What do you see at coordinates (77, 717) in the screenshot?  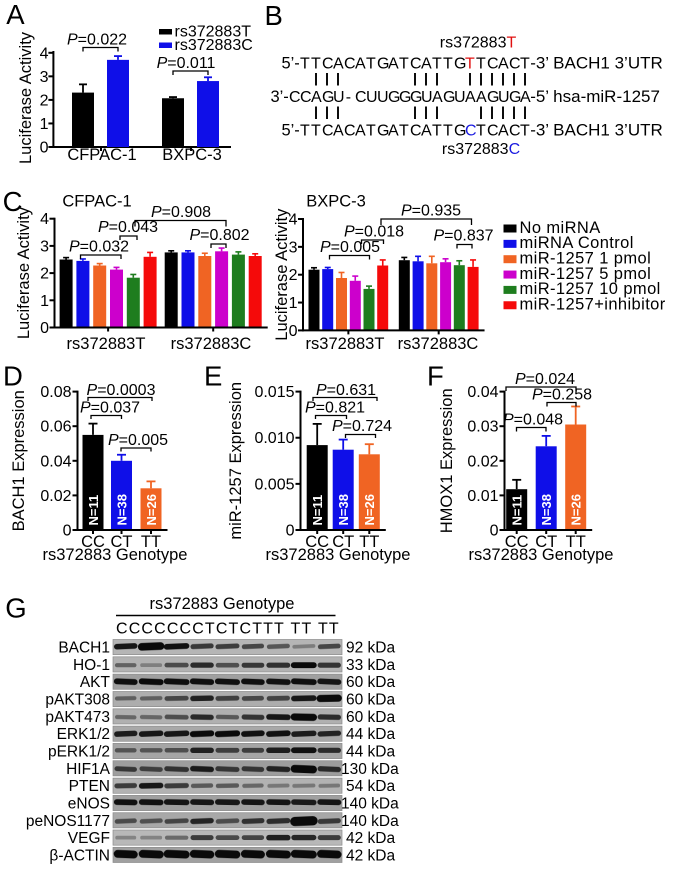 I see `svg-text: pAKT473` at bounding box center [77, 717].